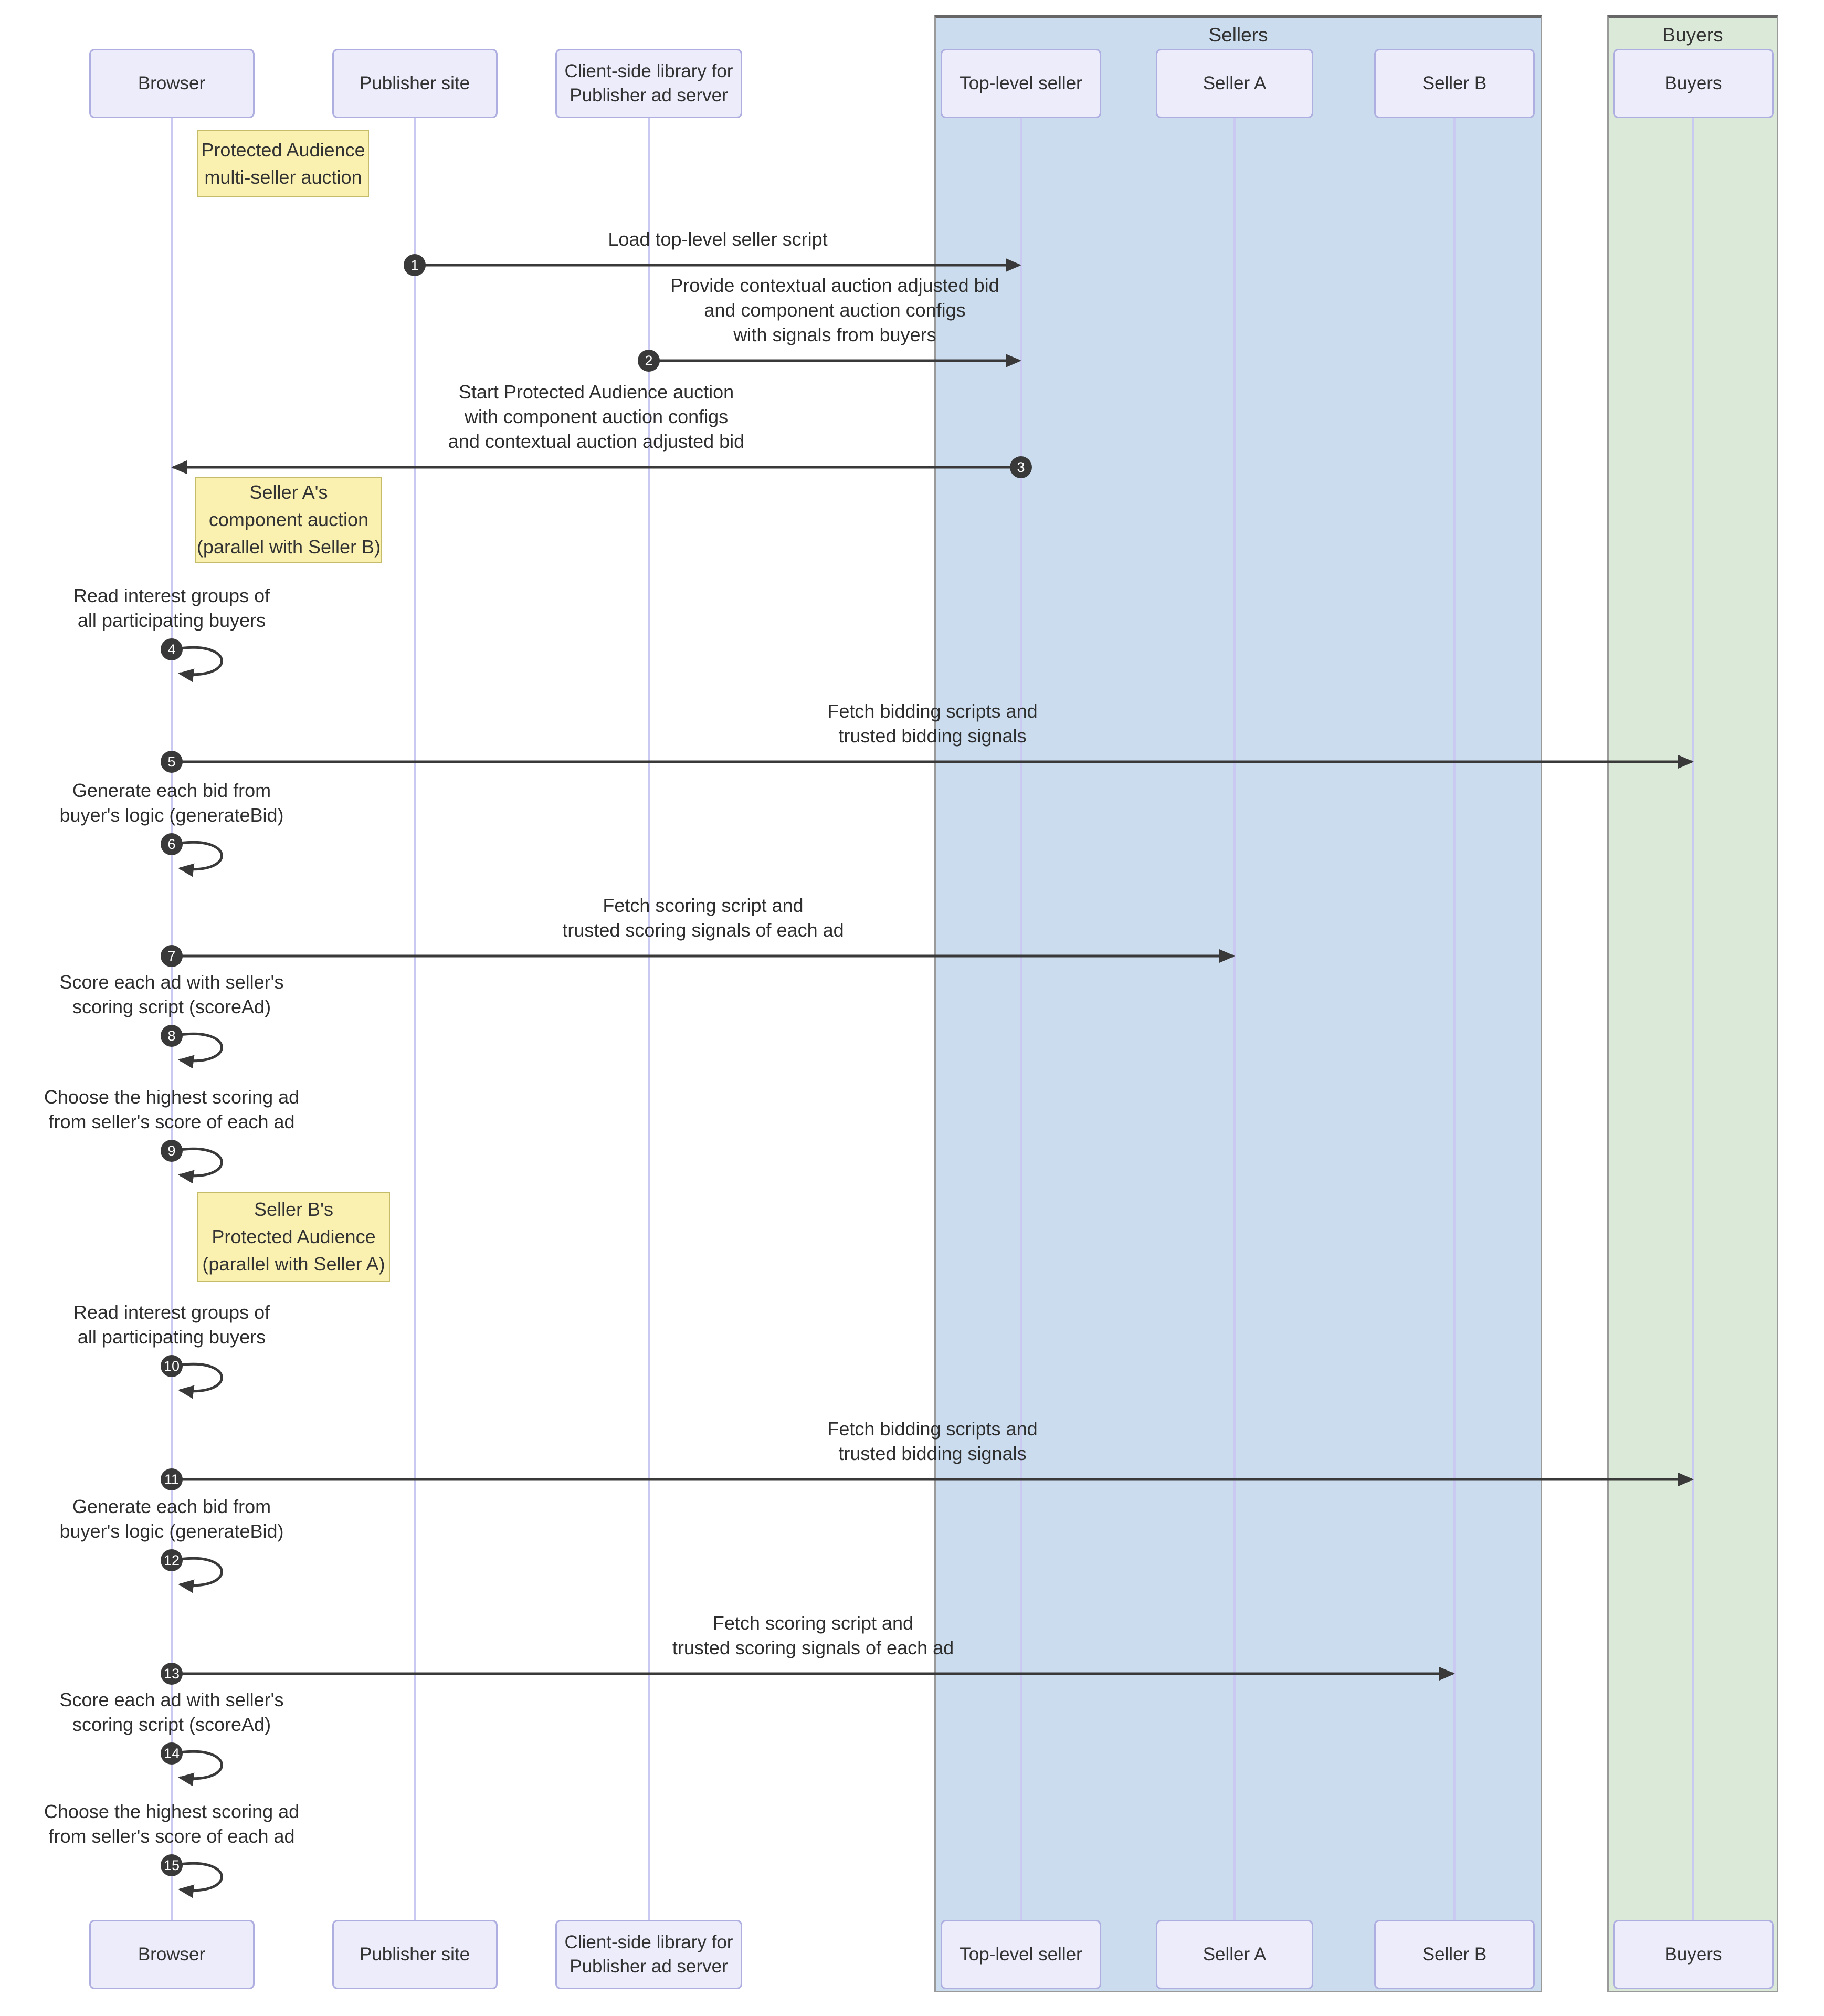 Image resolution: width=1824 pixels, height=2016 pixels. What do you see at coordinates (200, 1165) in the screenshot?
I see `message-9-self-loop` at bounding box center [200, 1165].